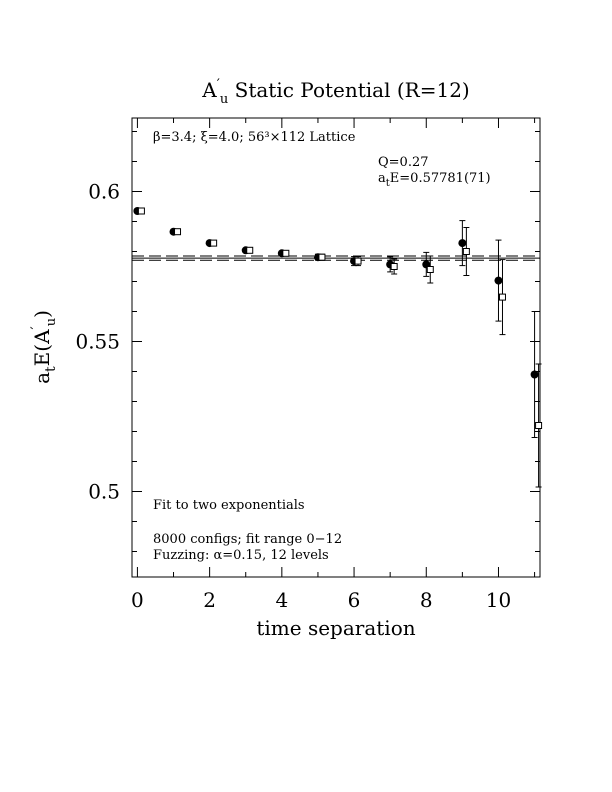 The width and height of the screenshot is (612, 792). Describe the element at coordinates (241, 555) in the screenshot. I see `fuzzing-annotation: Fuzzing: α=0.15, 12 levels` at that location.